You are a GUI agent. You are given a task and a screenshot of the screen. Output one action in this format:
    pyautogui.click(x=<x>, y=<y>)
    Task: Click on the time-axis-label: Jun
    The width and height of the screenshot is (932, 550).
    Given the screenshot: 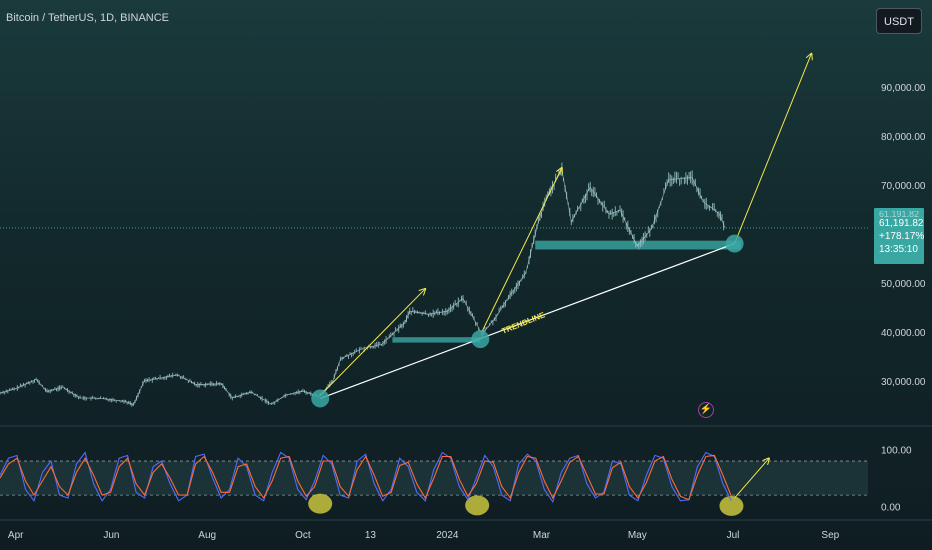 What is the action you would take?
    pyautogui.click(x=111, y=535)
    